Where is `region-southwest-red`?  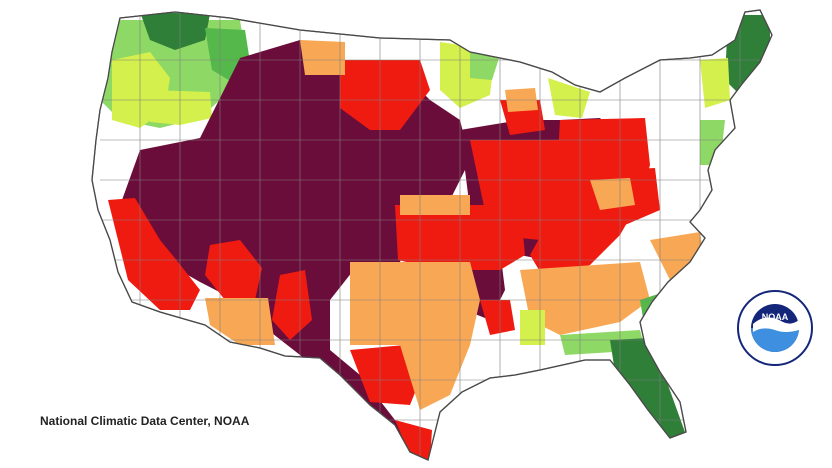 region-southwest-red is located at coordinates (233, 270).